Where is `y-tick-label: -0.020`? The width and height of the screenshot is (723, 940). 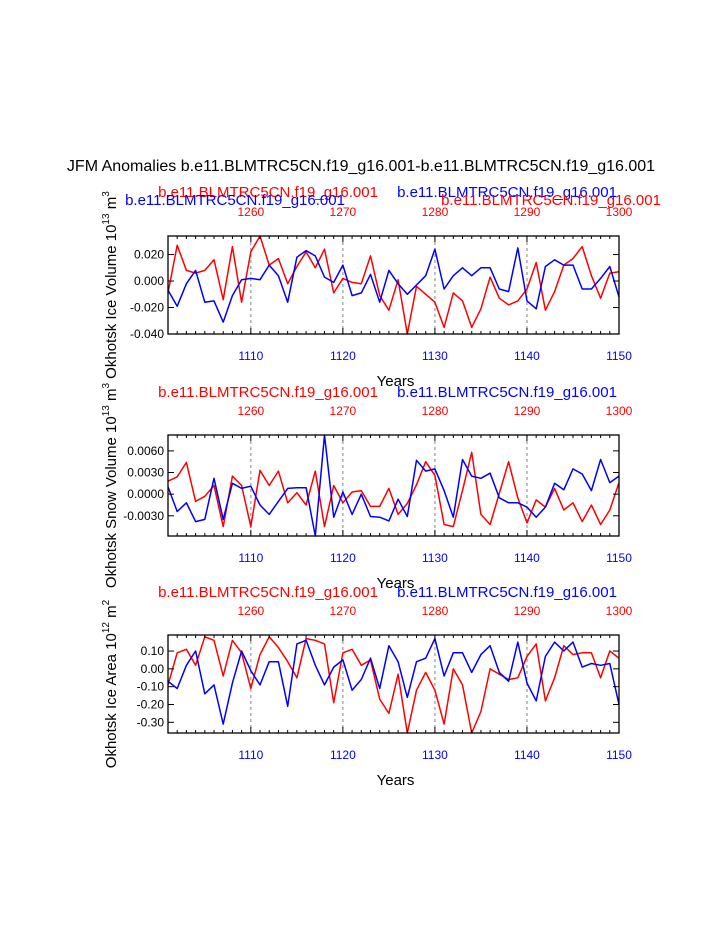
y-tick-label: -0.020 is located at coordinates (147, 308).